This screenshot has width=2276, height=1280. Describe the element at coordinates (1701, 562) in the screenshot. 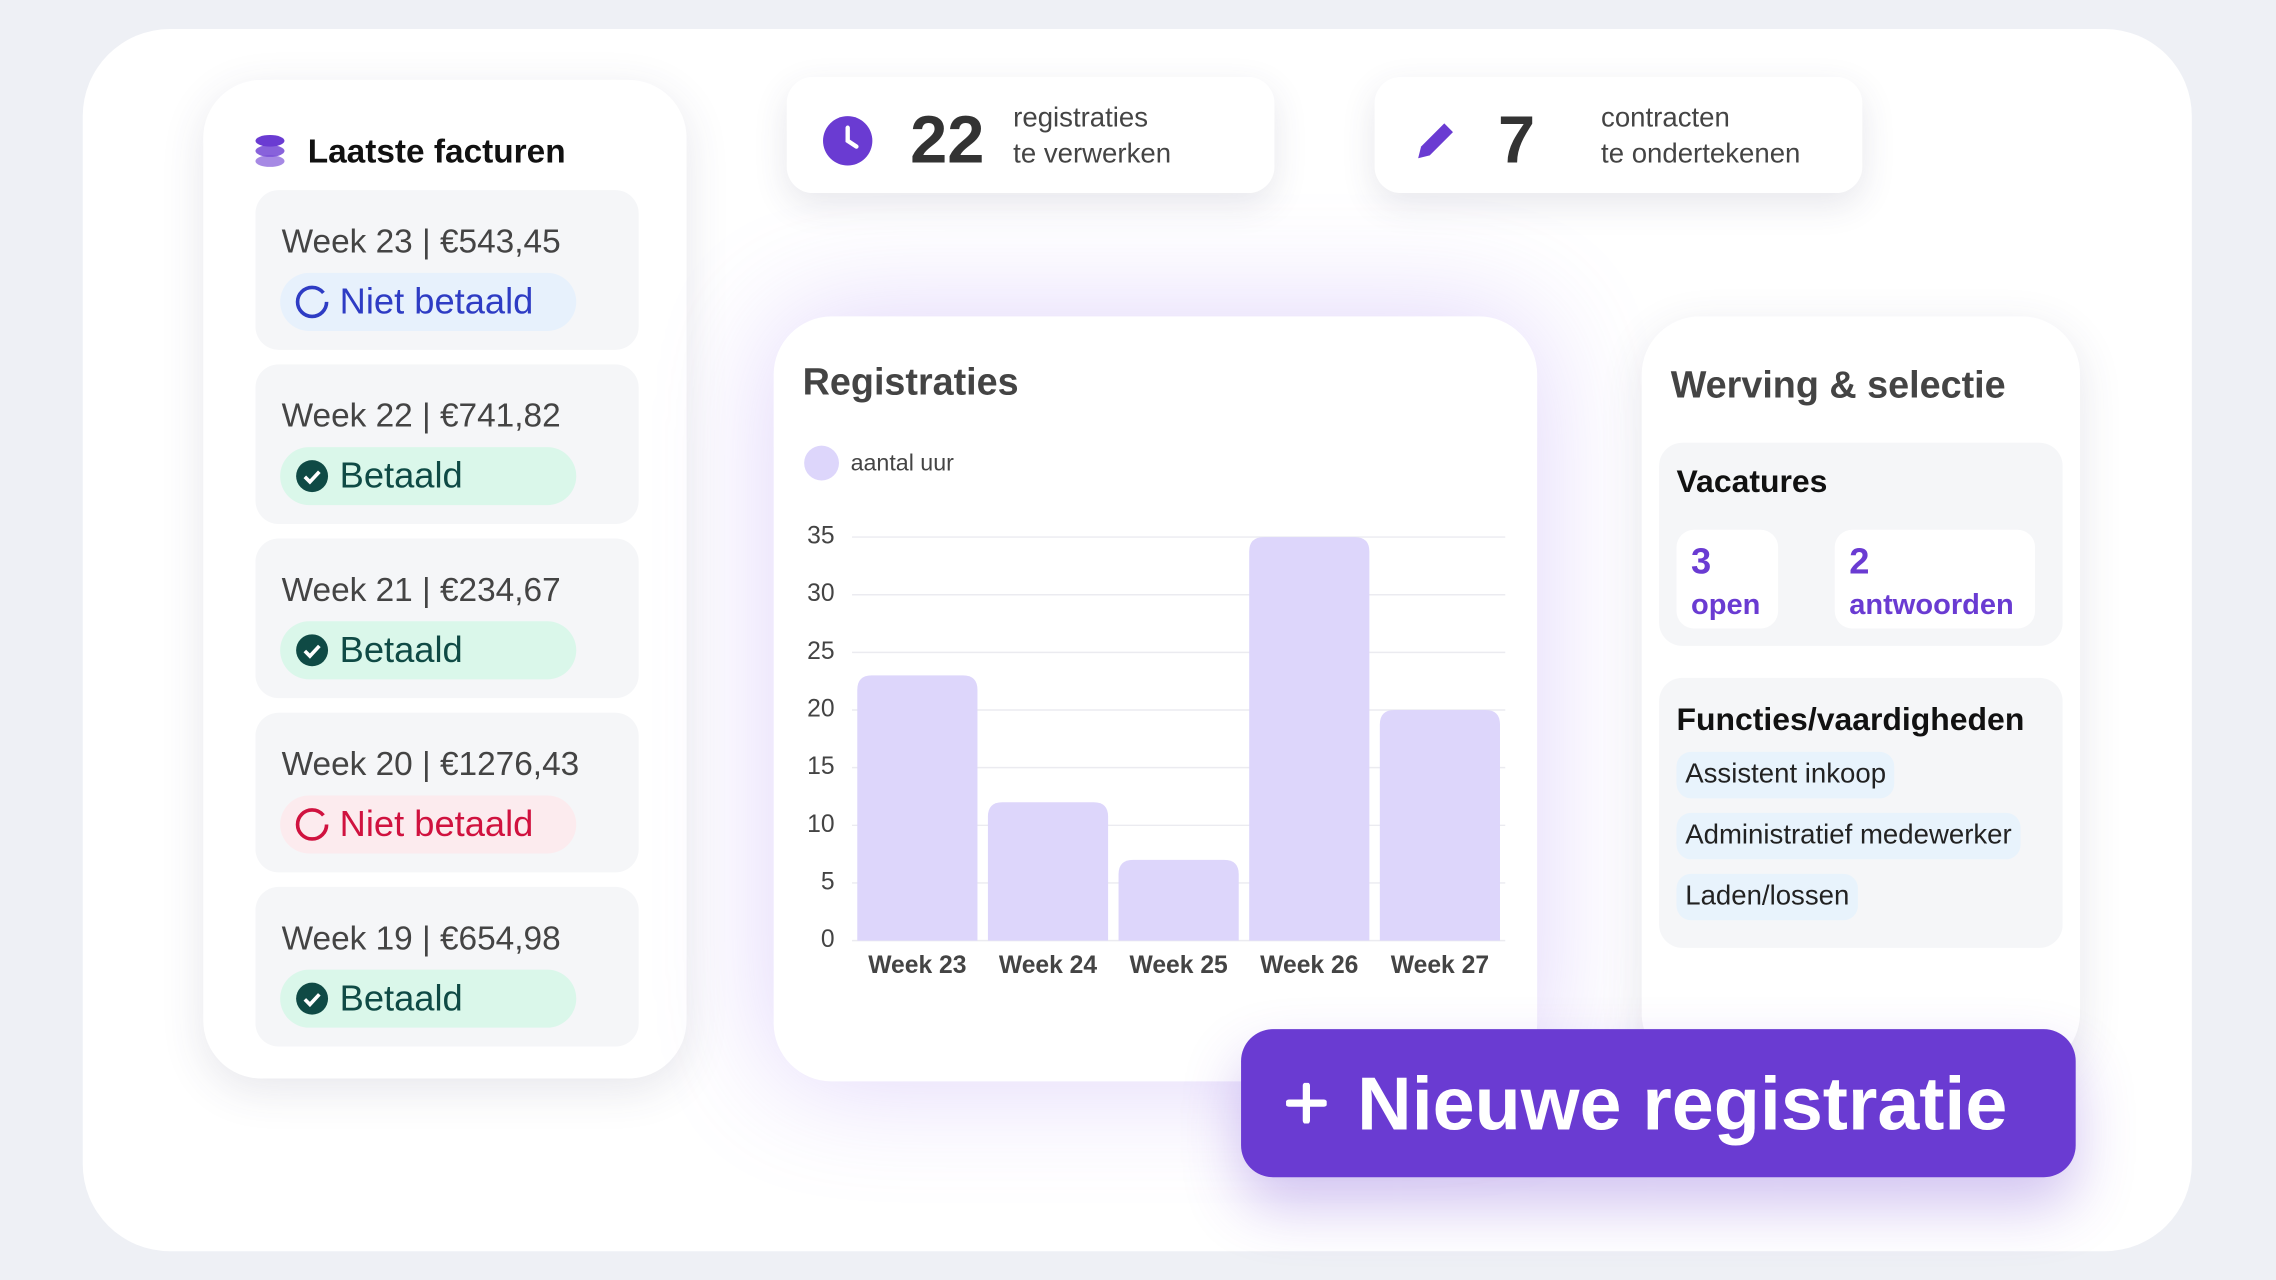

I see `vacancy-value: 3` at that location.